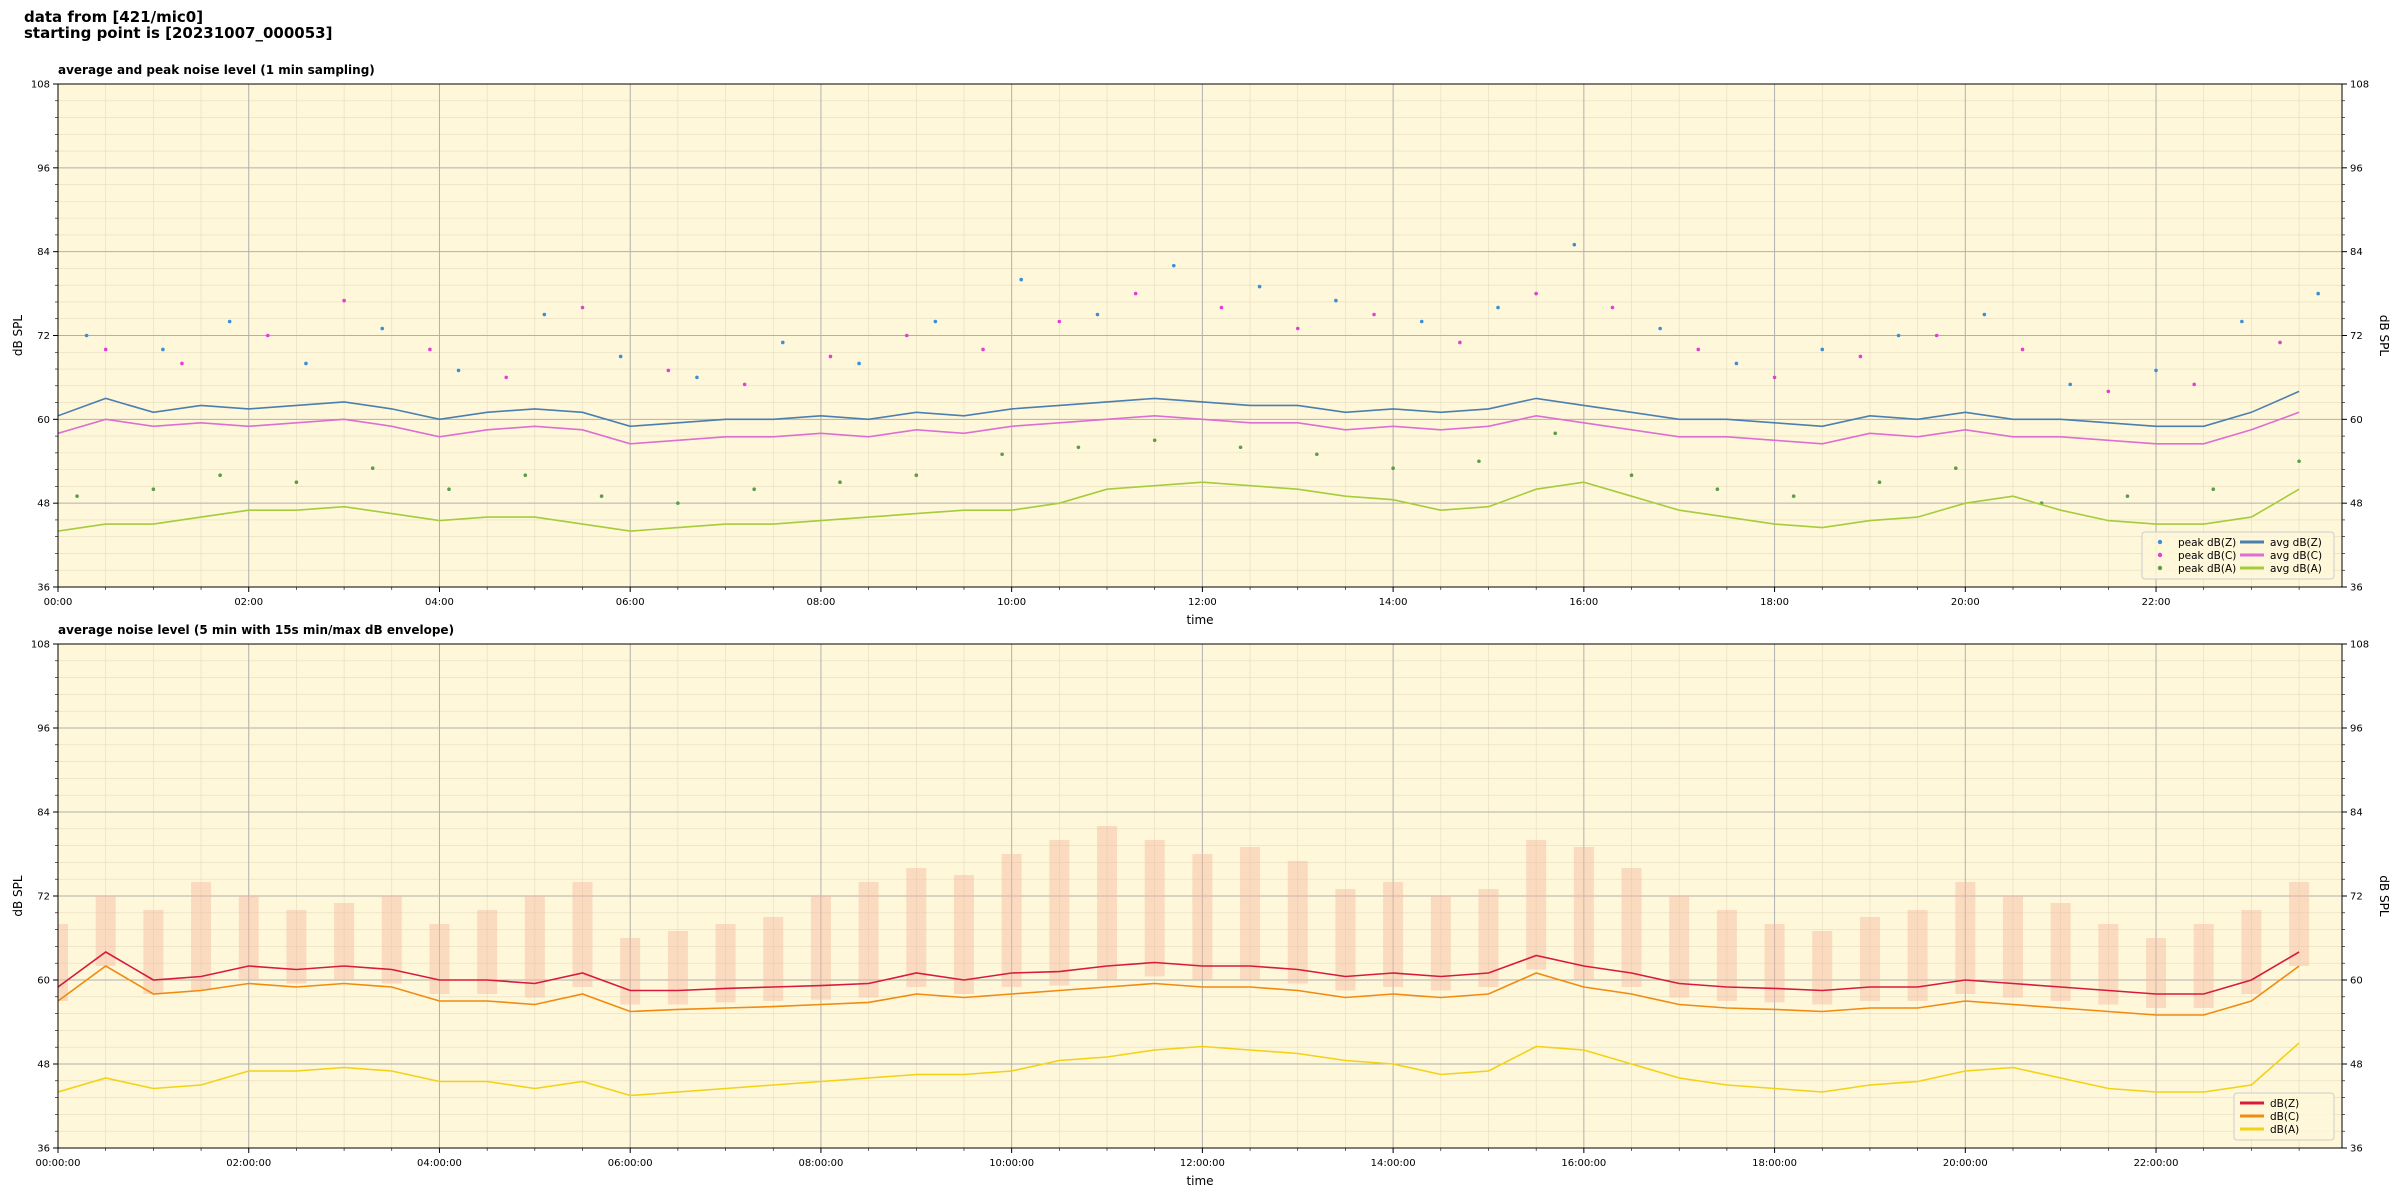 The image size is (2400, 1200). I want to click on x-tick-label: 20:00:00, so click(1965, 1163).